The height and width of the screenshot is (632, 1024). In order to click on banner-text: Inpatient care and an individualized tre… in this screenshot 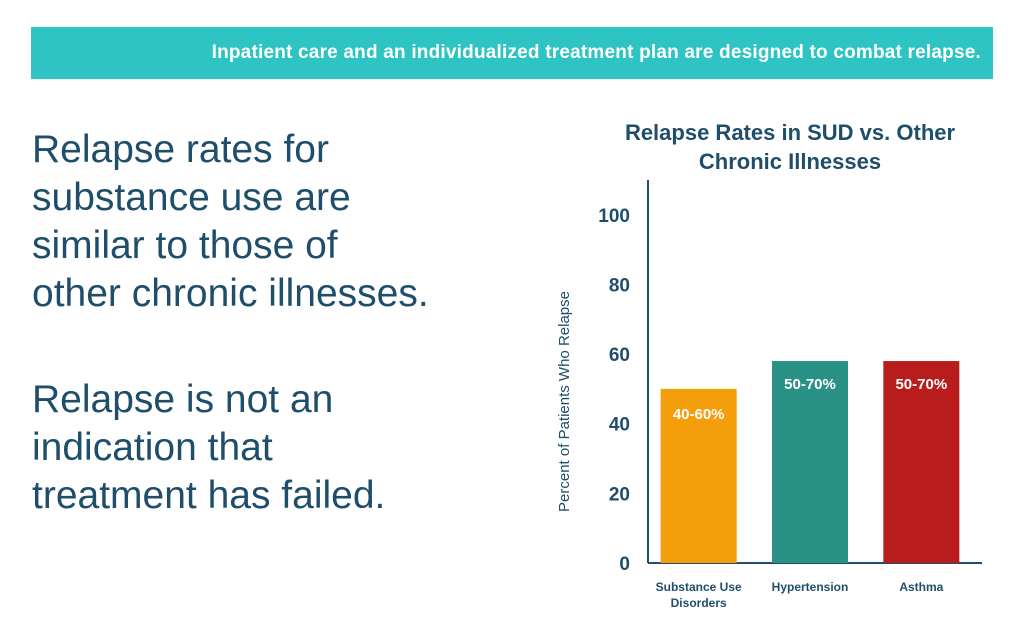, I will do `click(596, 52)`.